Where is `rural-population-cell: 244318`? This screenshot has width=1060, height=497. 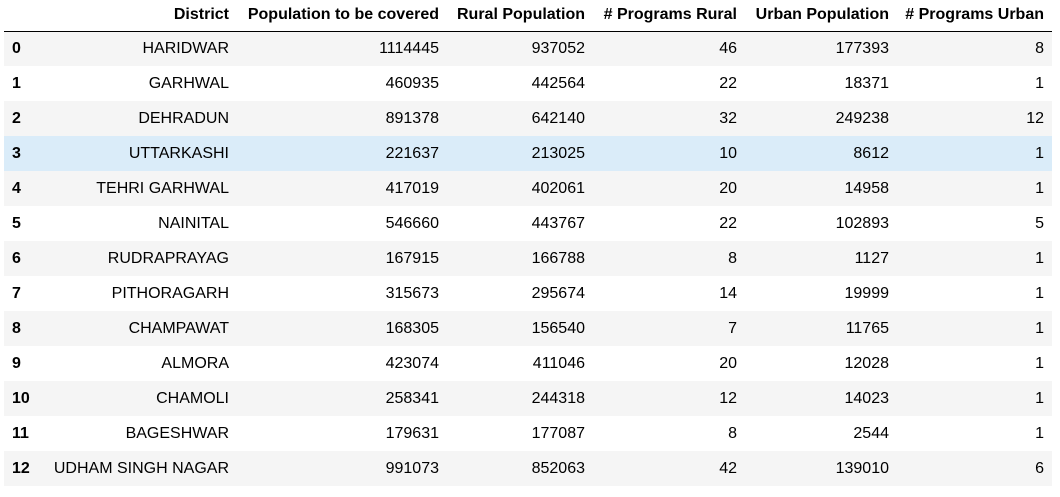 rural-population-cell: 244318 is located at coordinates (558, 398).